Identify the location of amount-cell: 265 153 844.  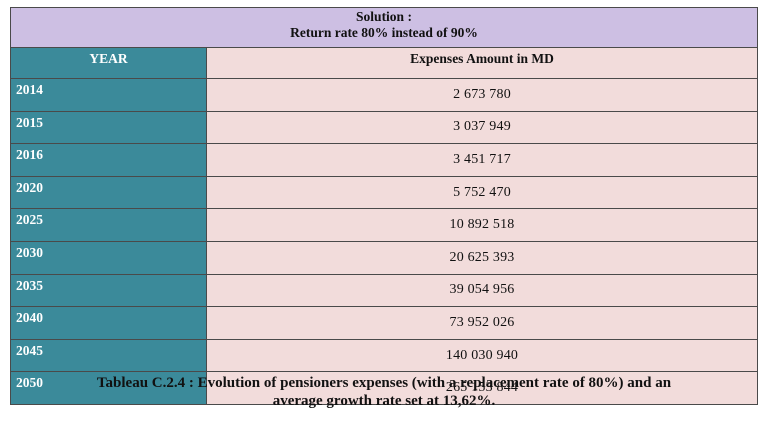
(482, 388).